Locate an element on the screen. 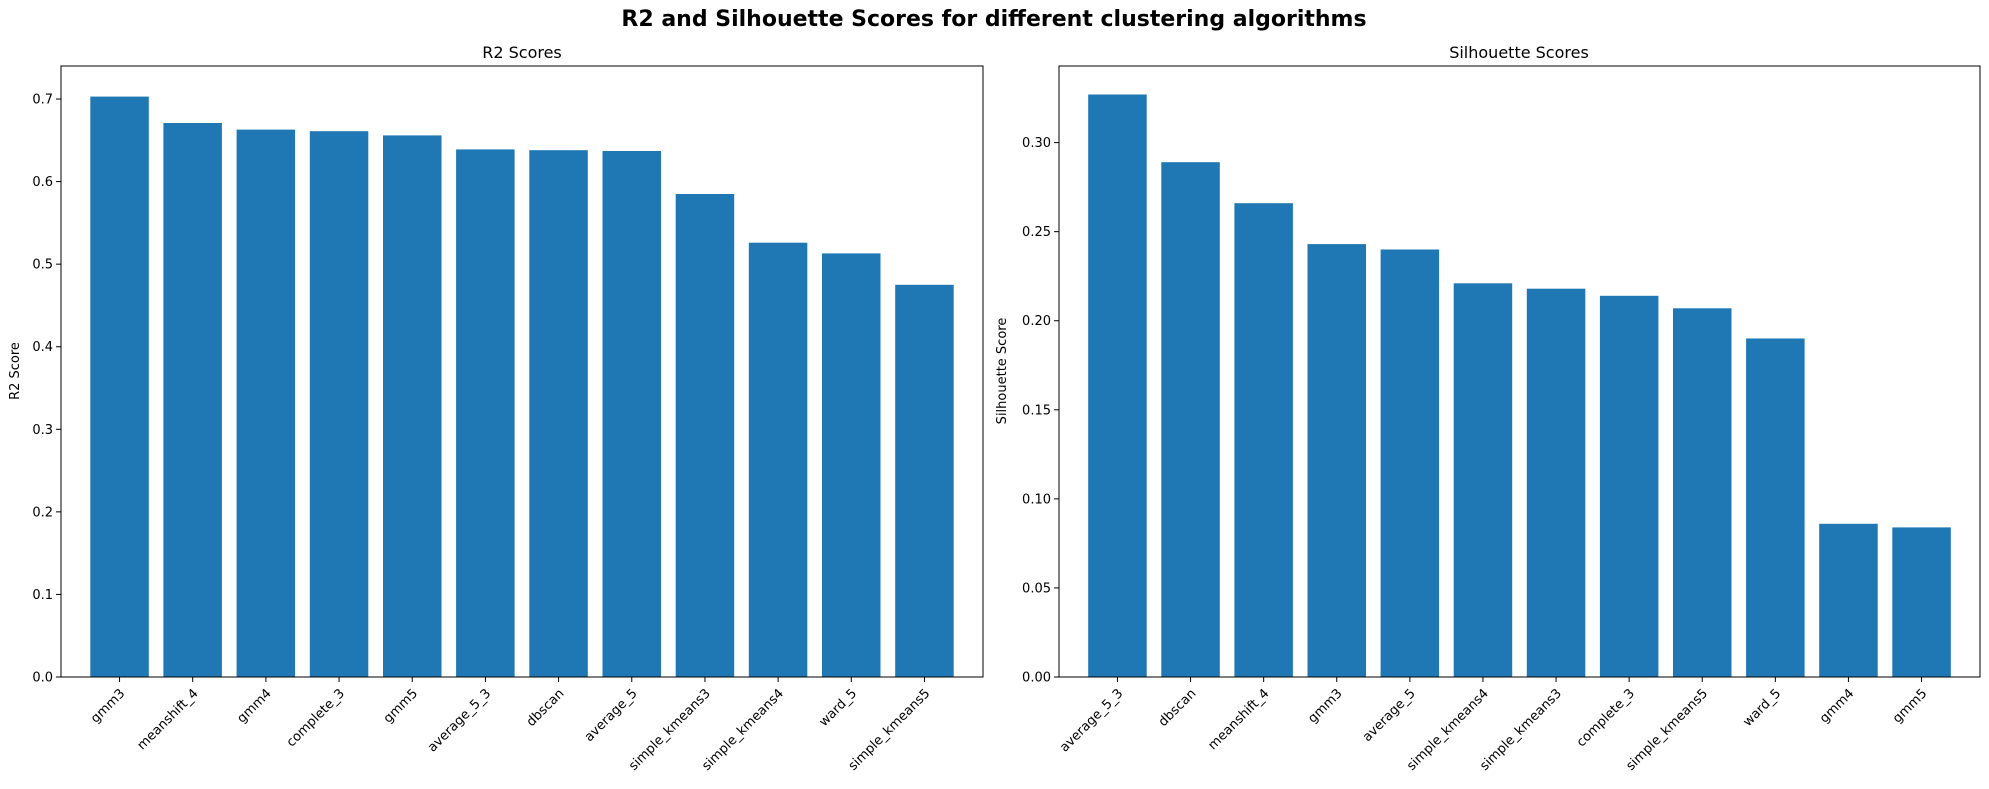 The height and width of the screenshot is (789, 1989). x-tick-label: simple_kmeans3 is located at coordinates (1521, 730).